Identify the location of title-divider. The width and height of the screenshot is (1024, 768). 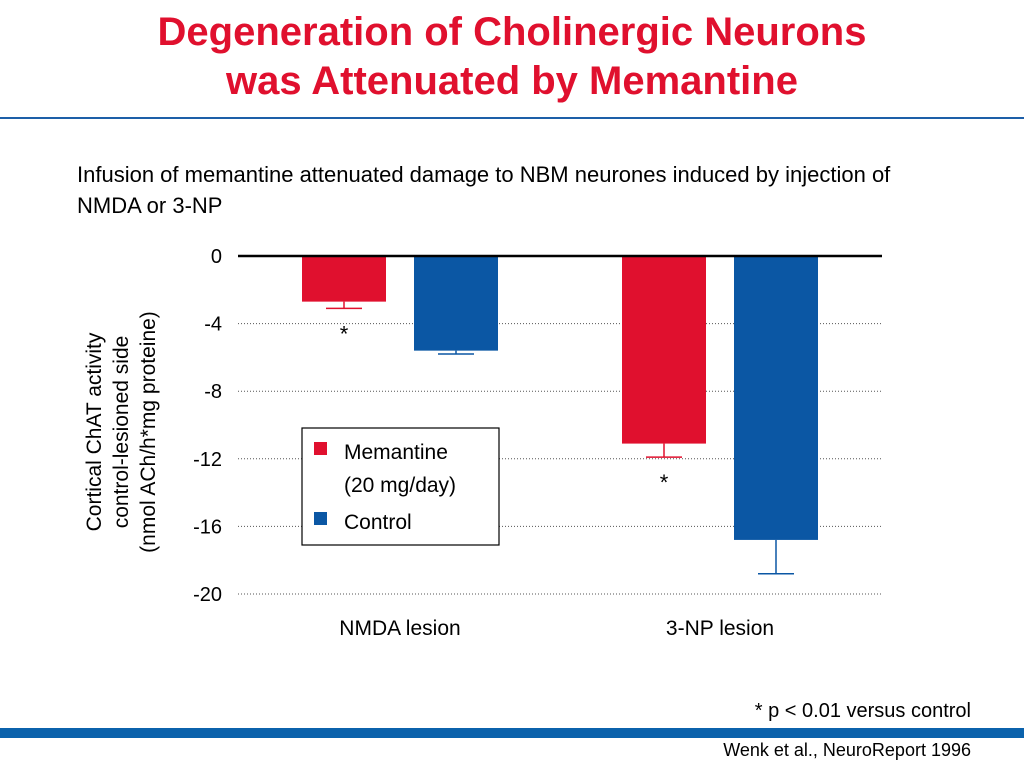
(512, 118).